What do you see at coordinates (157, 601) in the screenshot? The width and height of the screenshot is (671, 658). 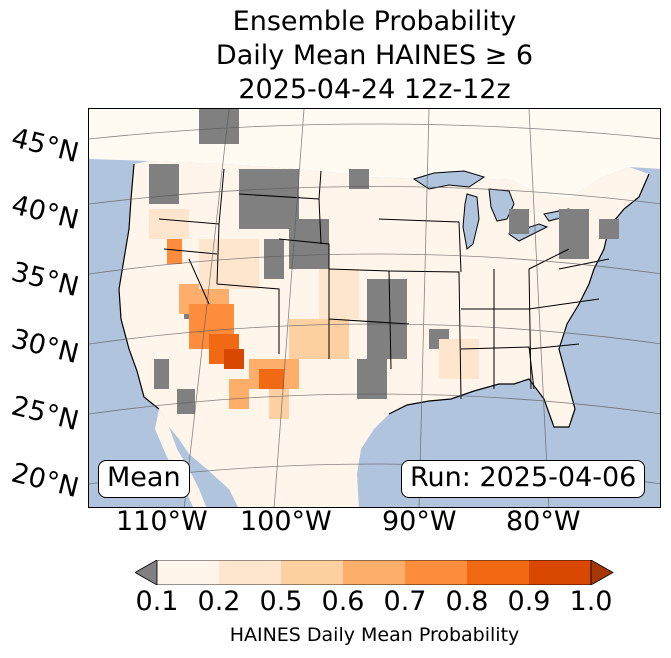 I see `colorbar-tick-0: 0.1` at bounding box center [157, 601].